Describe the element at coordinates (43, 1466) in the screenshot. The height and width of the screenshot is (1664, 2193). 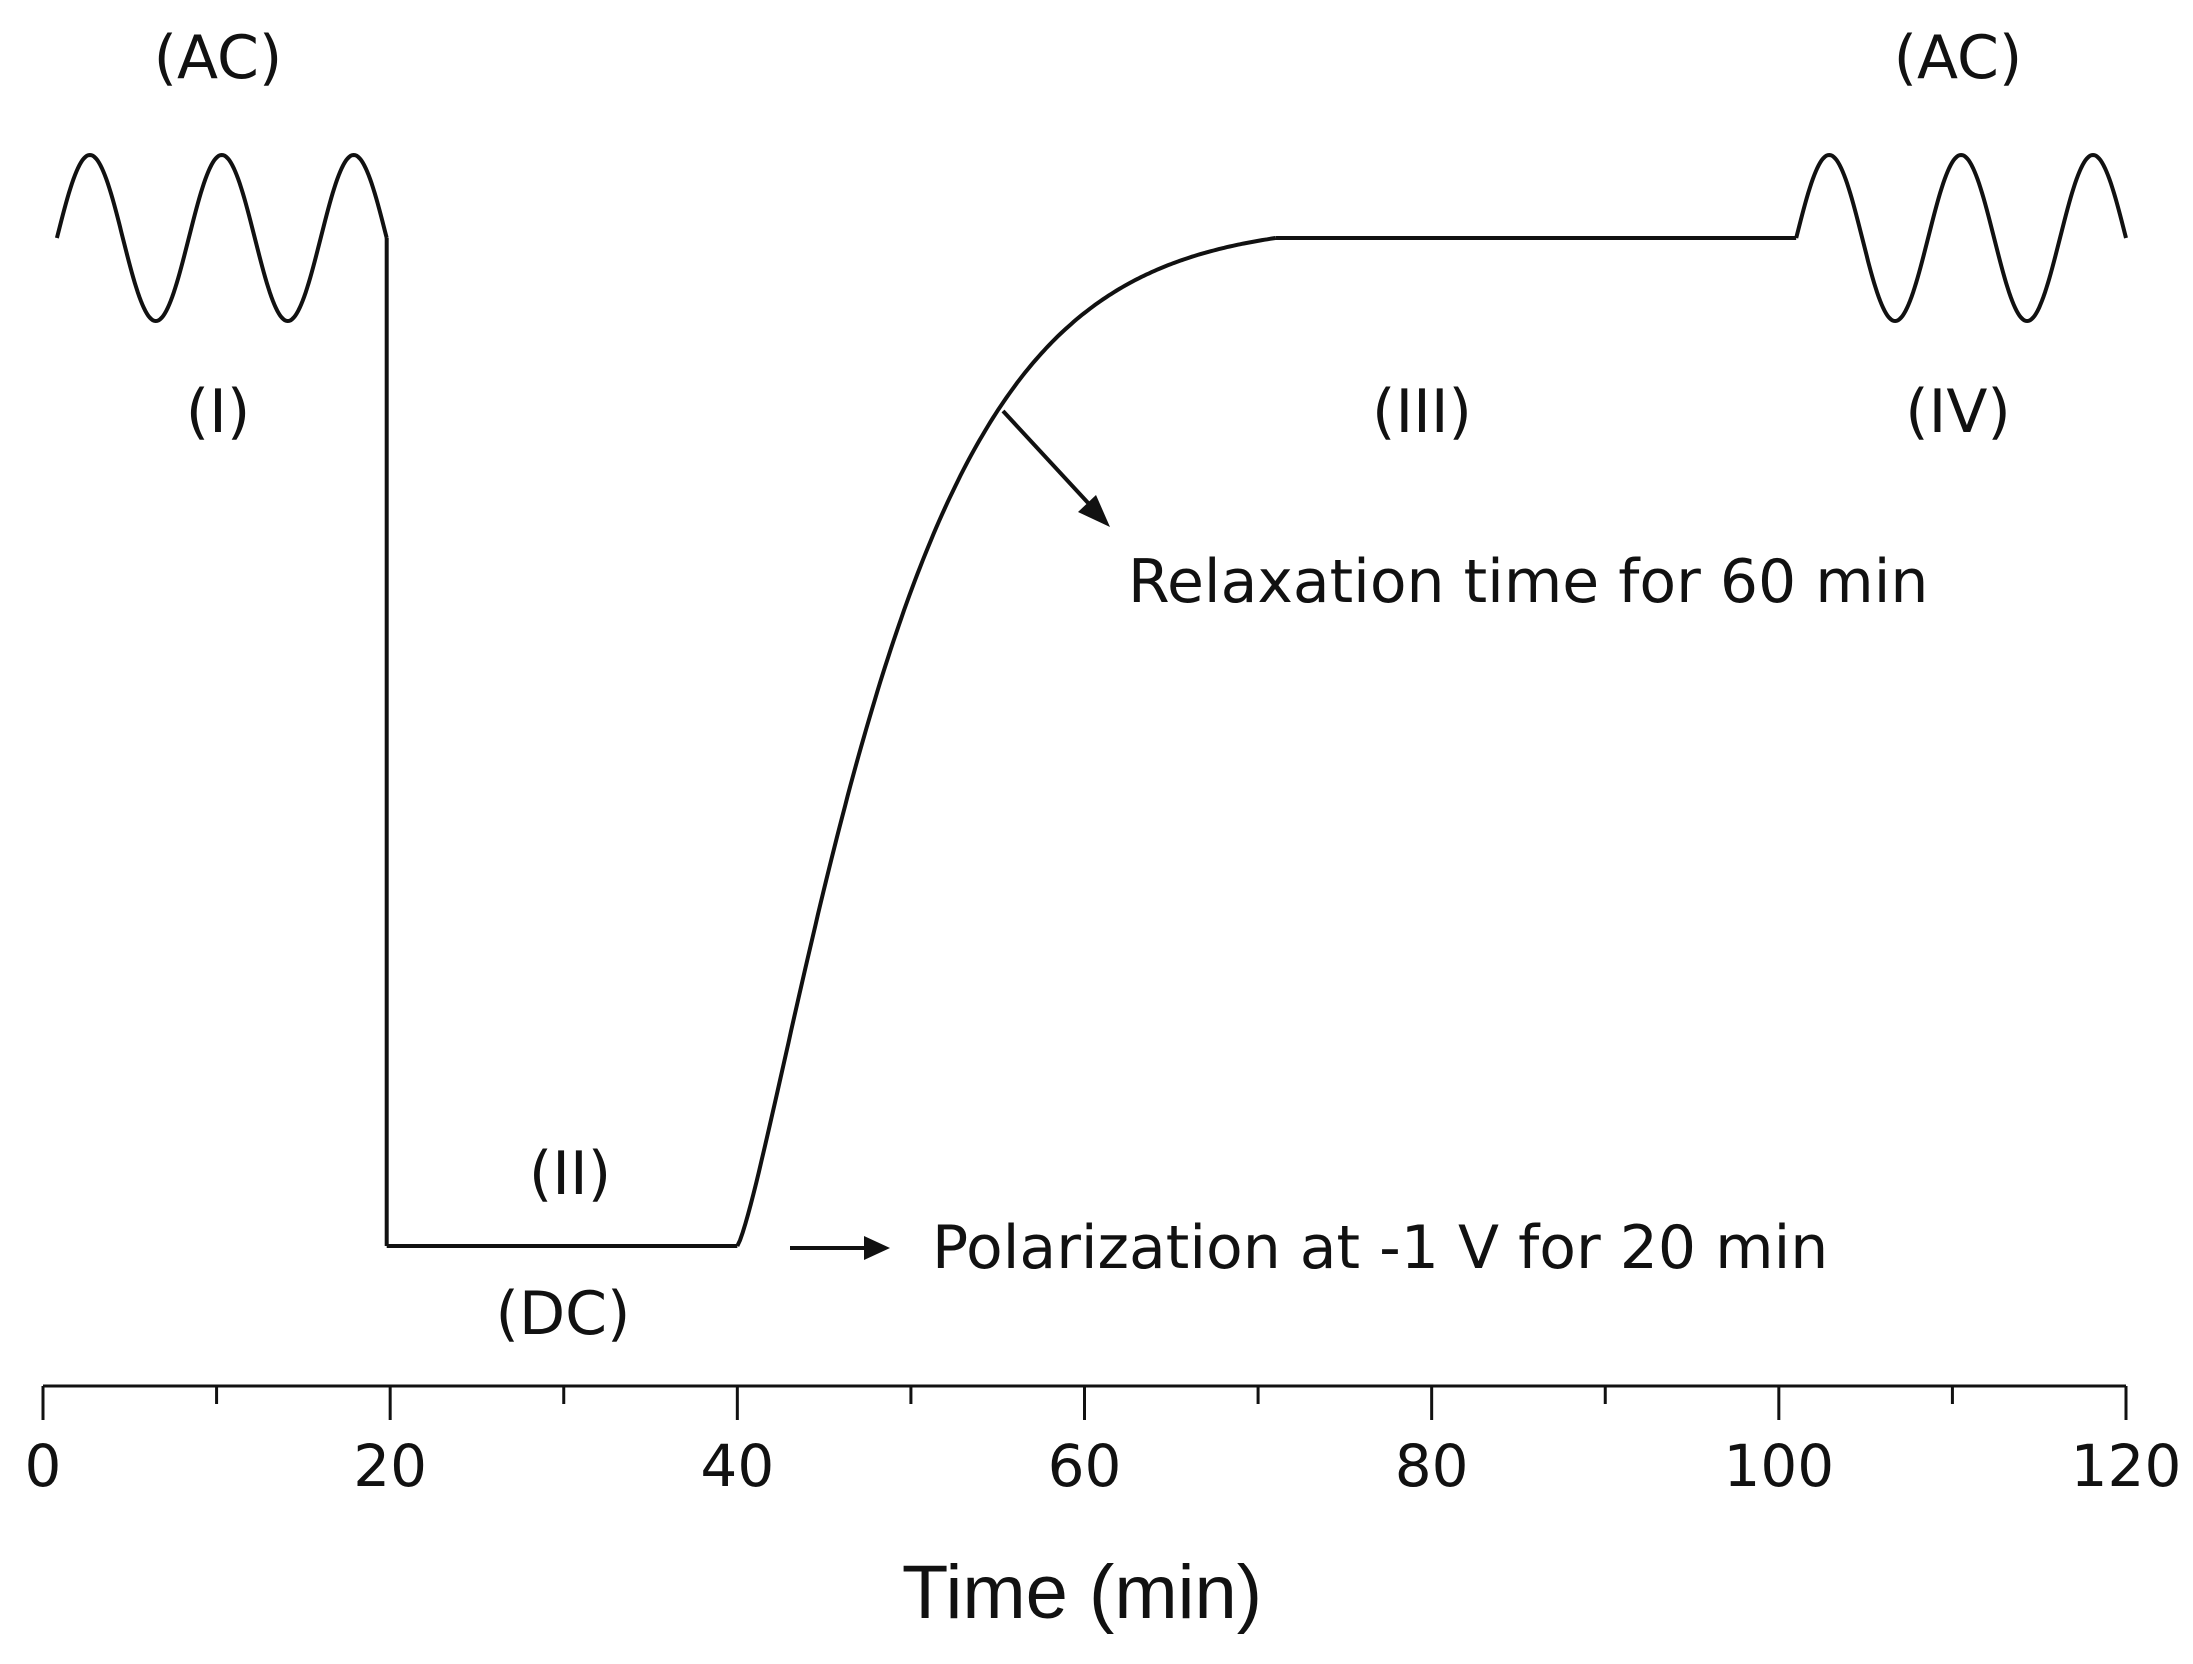
I see `tick-label: 0` at that location.